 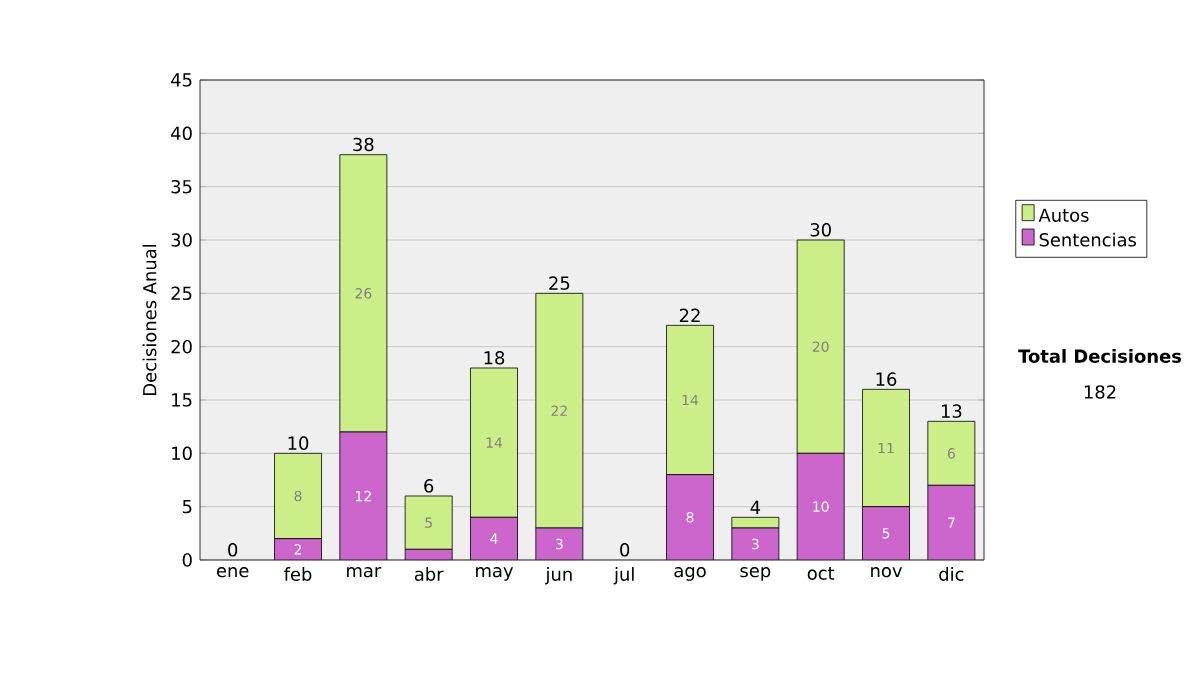 I want to click on total-label: 18, so click(x=494, y=358).